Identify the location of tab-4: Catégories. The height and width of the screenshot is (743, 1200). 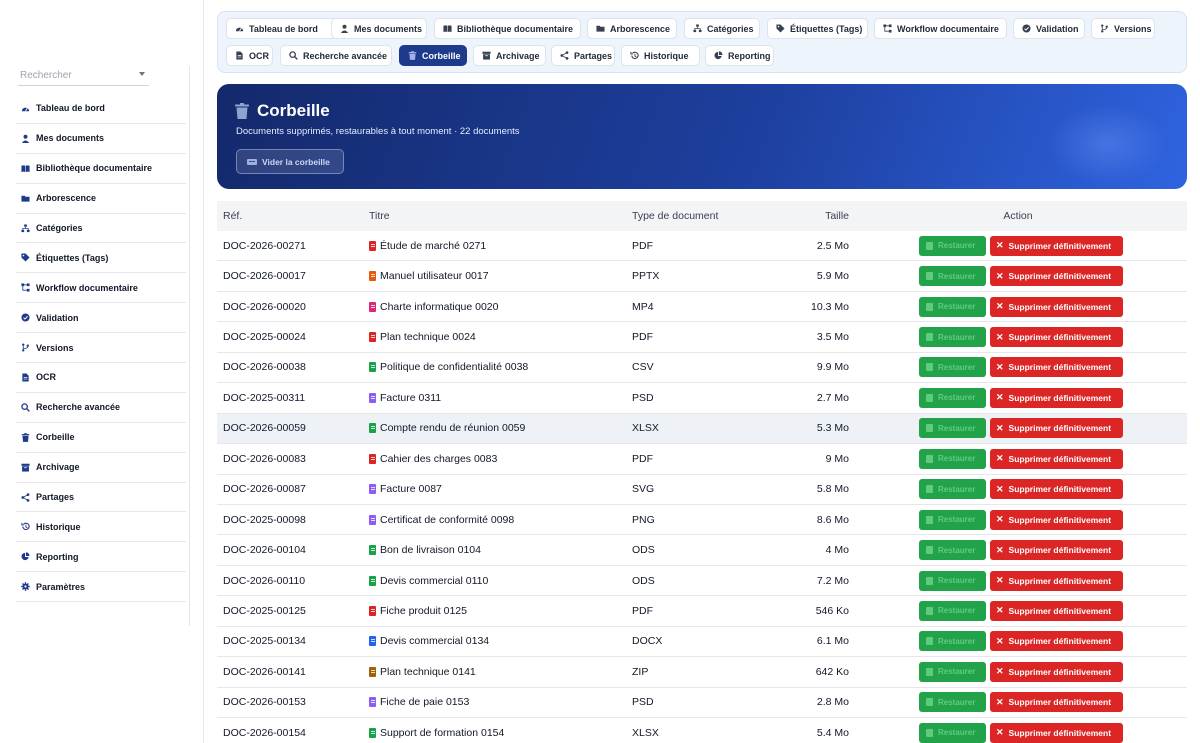
(722, 28).